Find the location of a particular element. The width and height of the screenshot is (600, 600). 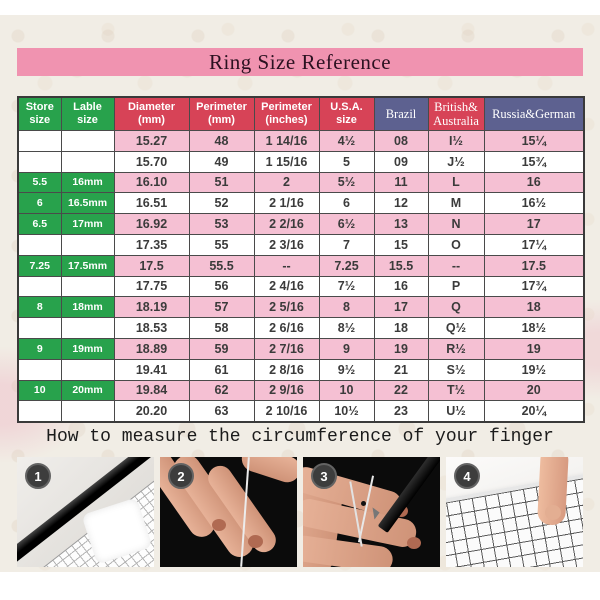

table-cell: 52 is located at coordinates (221, 203).